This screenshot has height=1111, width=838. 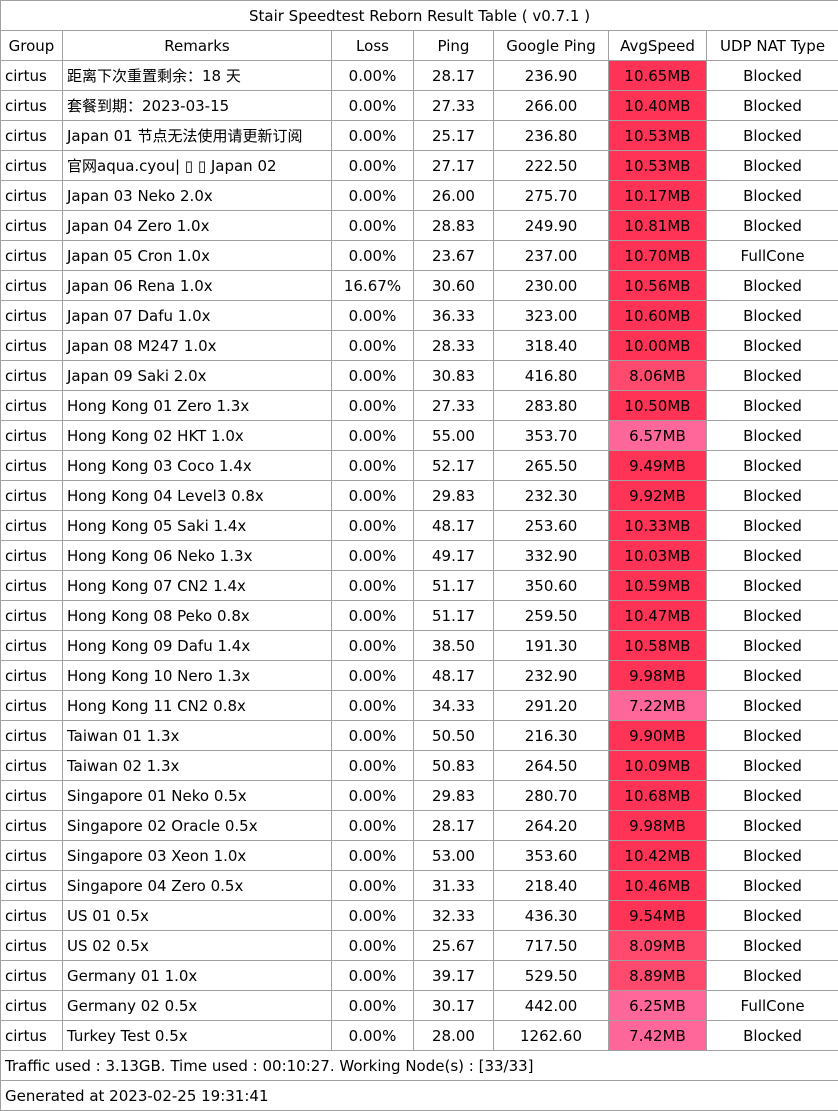 What do you see at coordinates (197, 886) in the screenshot?
I see `cell-remarks: Singapore 04 Zero 0.5x` at bounding box center [197, 886].